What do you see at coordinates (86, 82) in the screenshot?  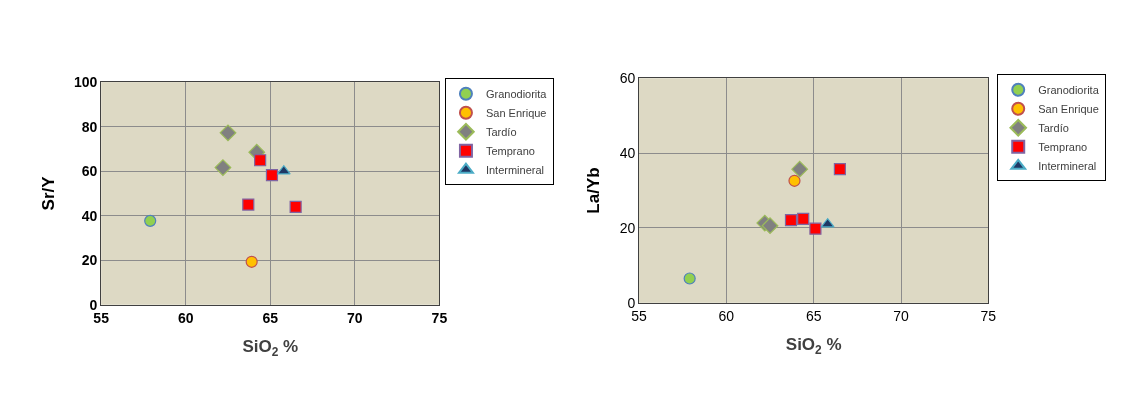 I see `y-tick-label: 100` at bounding box center [86, 82].